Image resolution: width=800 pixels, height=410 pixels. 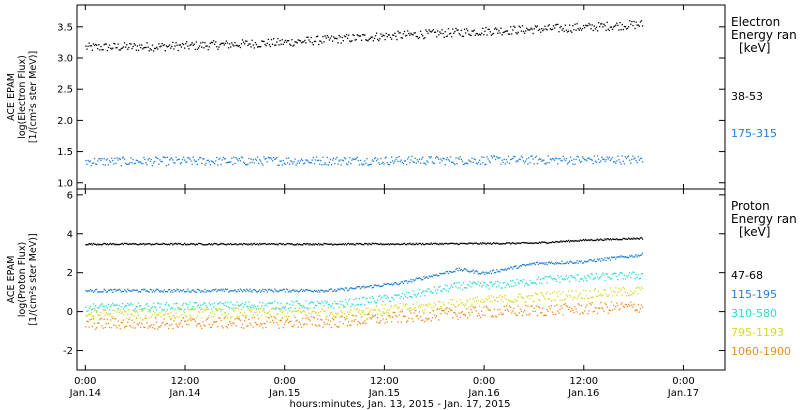 What do you see at coordinates (754, 313) in the screenshot?
I see `proton-legend-entry: 310-580` at bounding box center [754, 313].